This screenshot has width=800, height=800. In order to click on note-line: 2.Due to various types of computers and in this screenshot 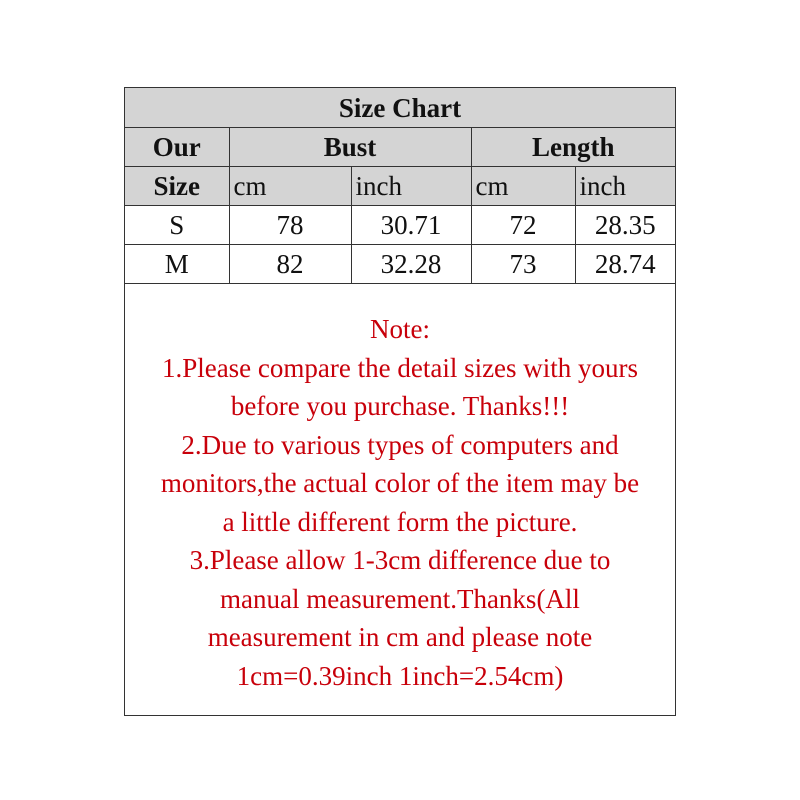, I will do `click(400, 444)`.